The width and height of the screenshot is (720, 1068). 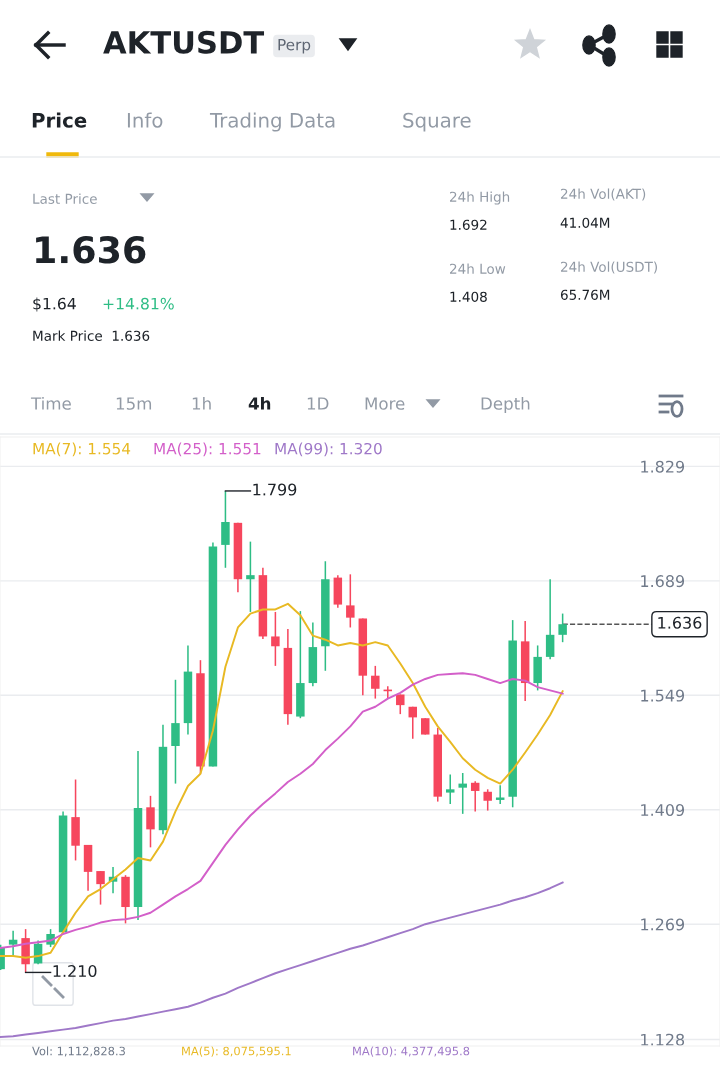 What do you see at coordinates (468, 296) in the screenshot?
I see `text: 1.408` at bounding box center [468, 296].